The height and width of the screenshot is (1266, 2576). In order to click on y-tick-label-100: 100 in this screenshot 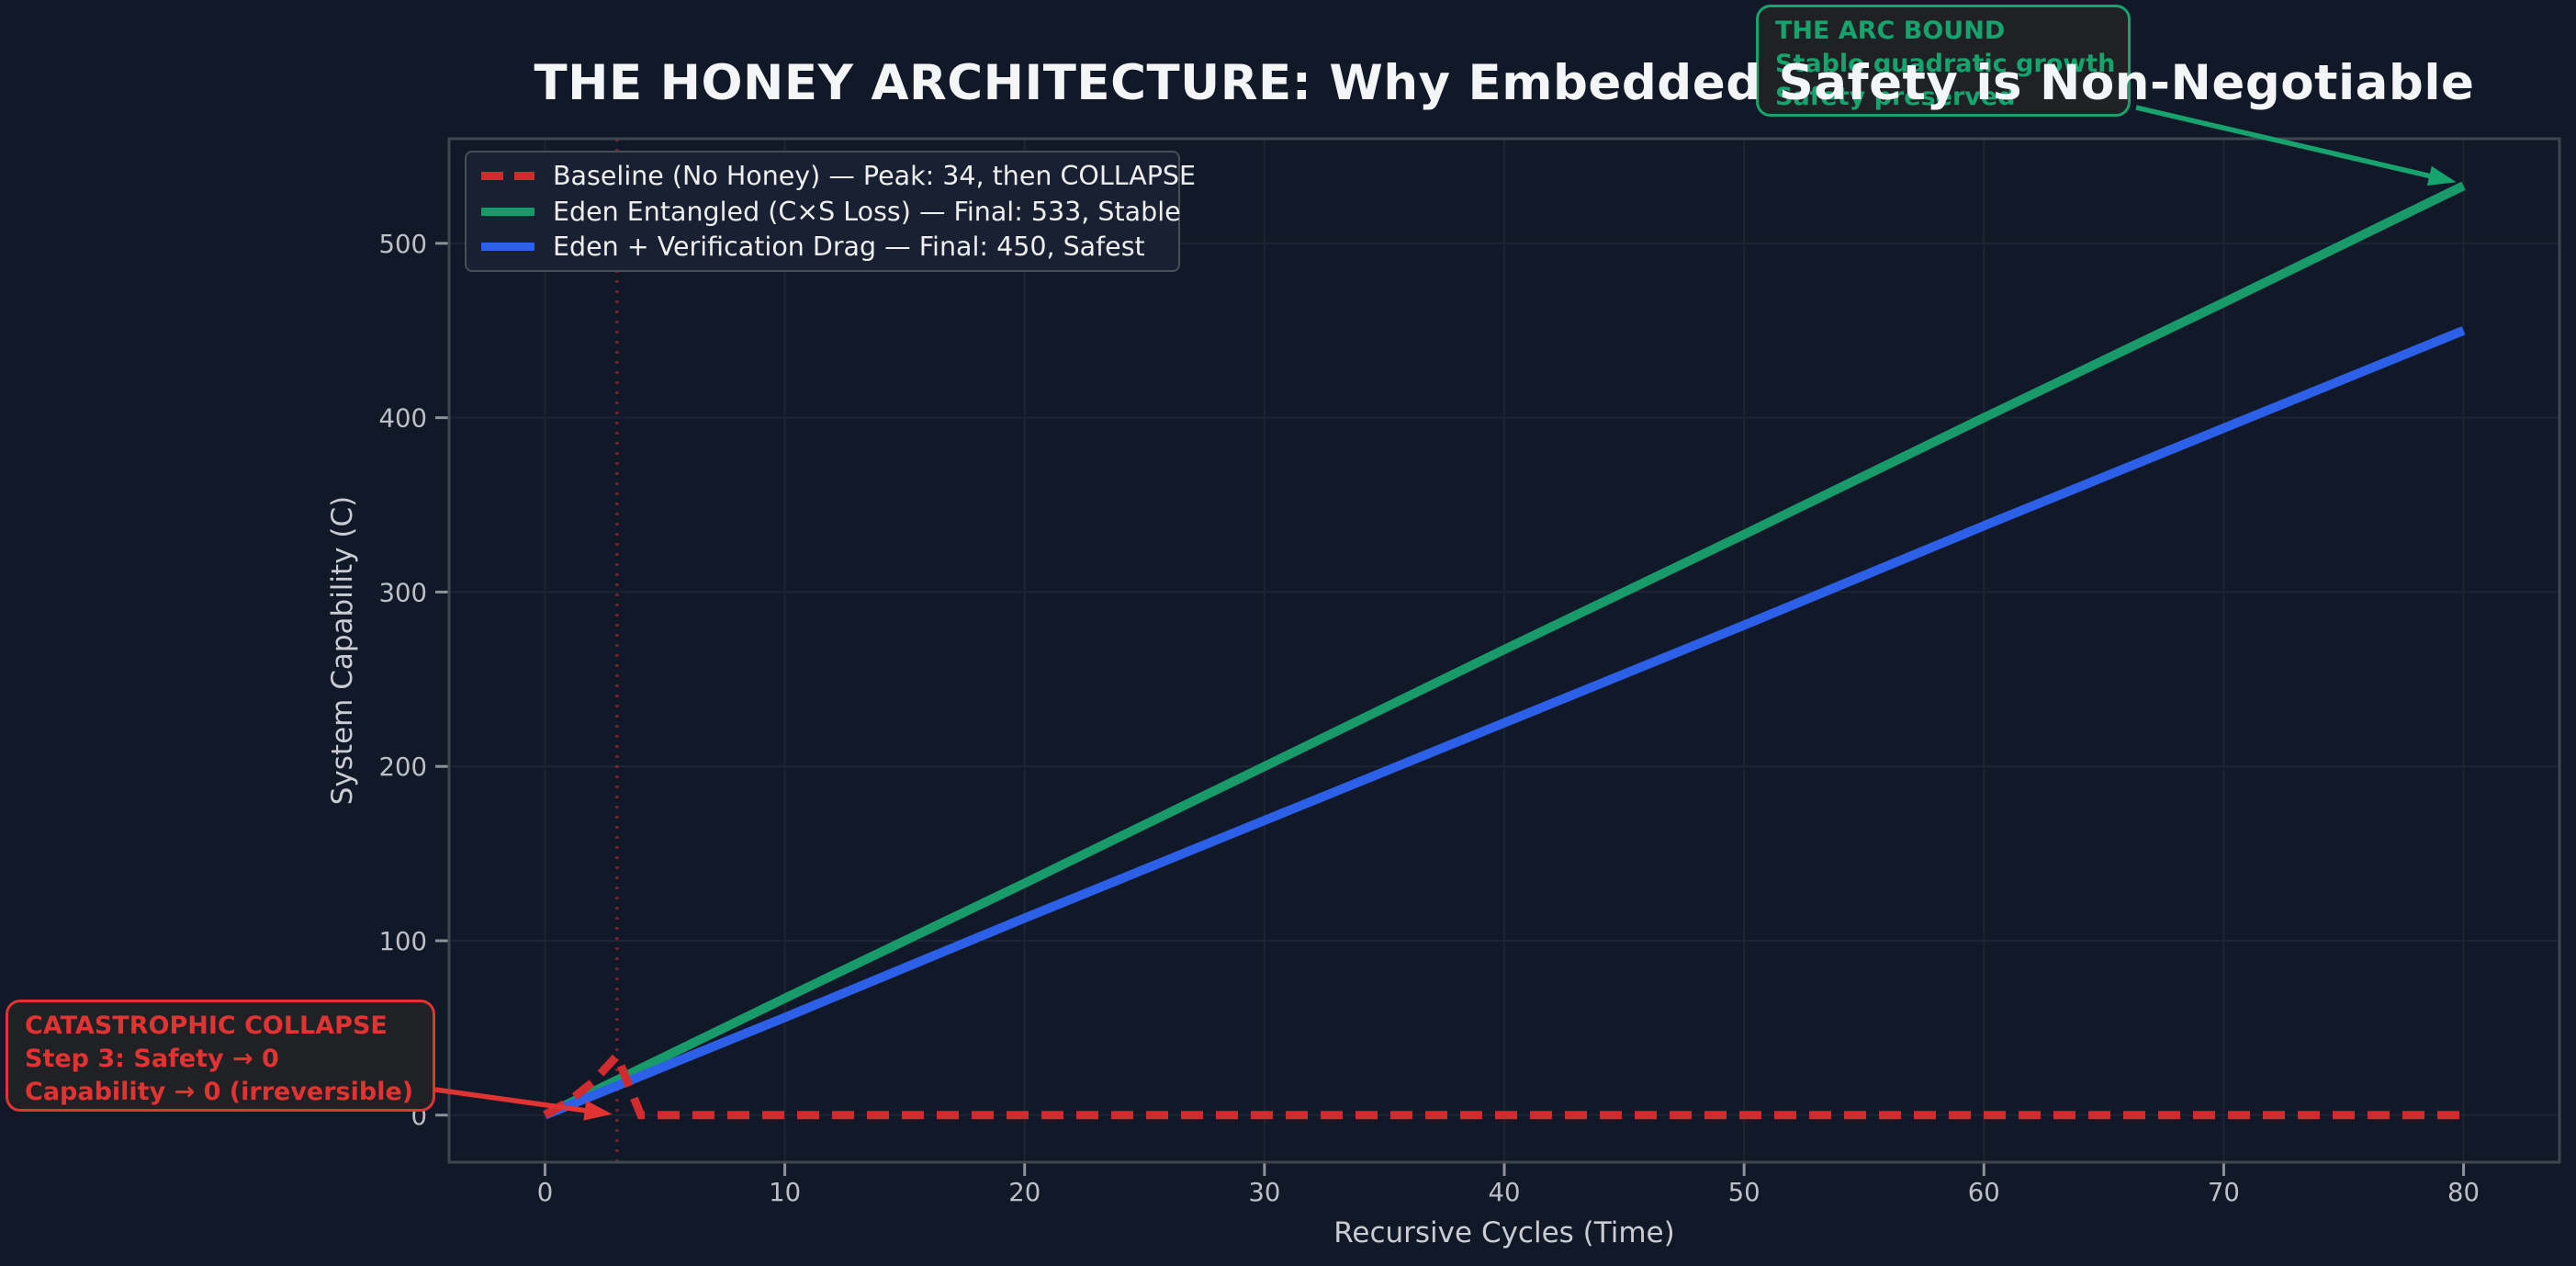, I will do `click(403, 942)`.